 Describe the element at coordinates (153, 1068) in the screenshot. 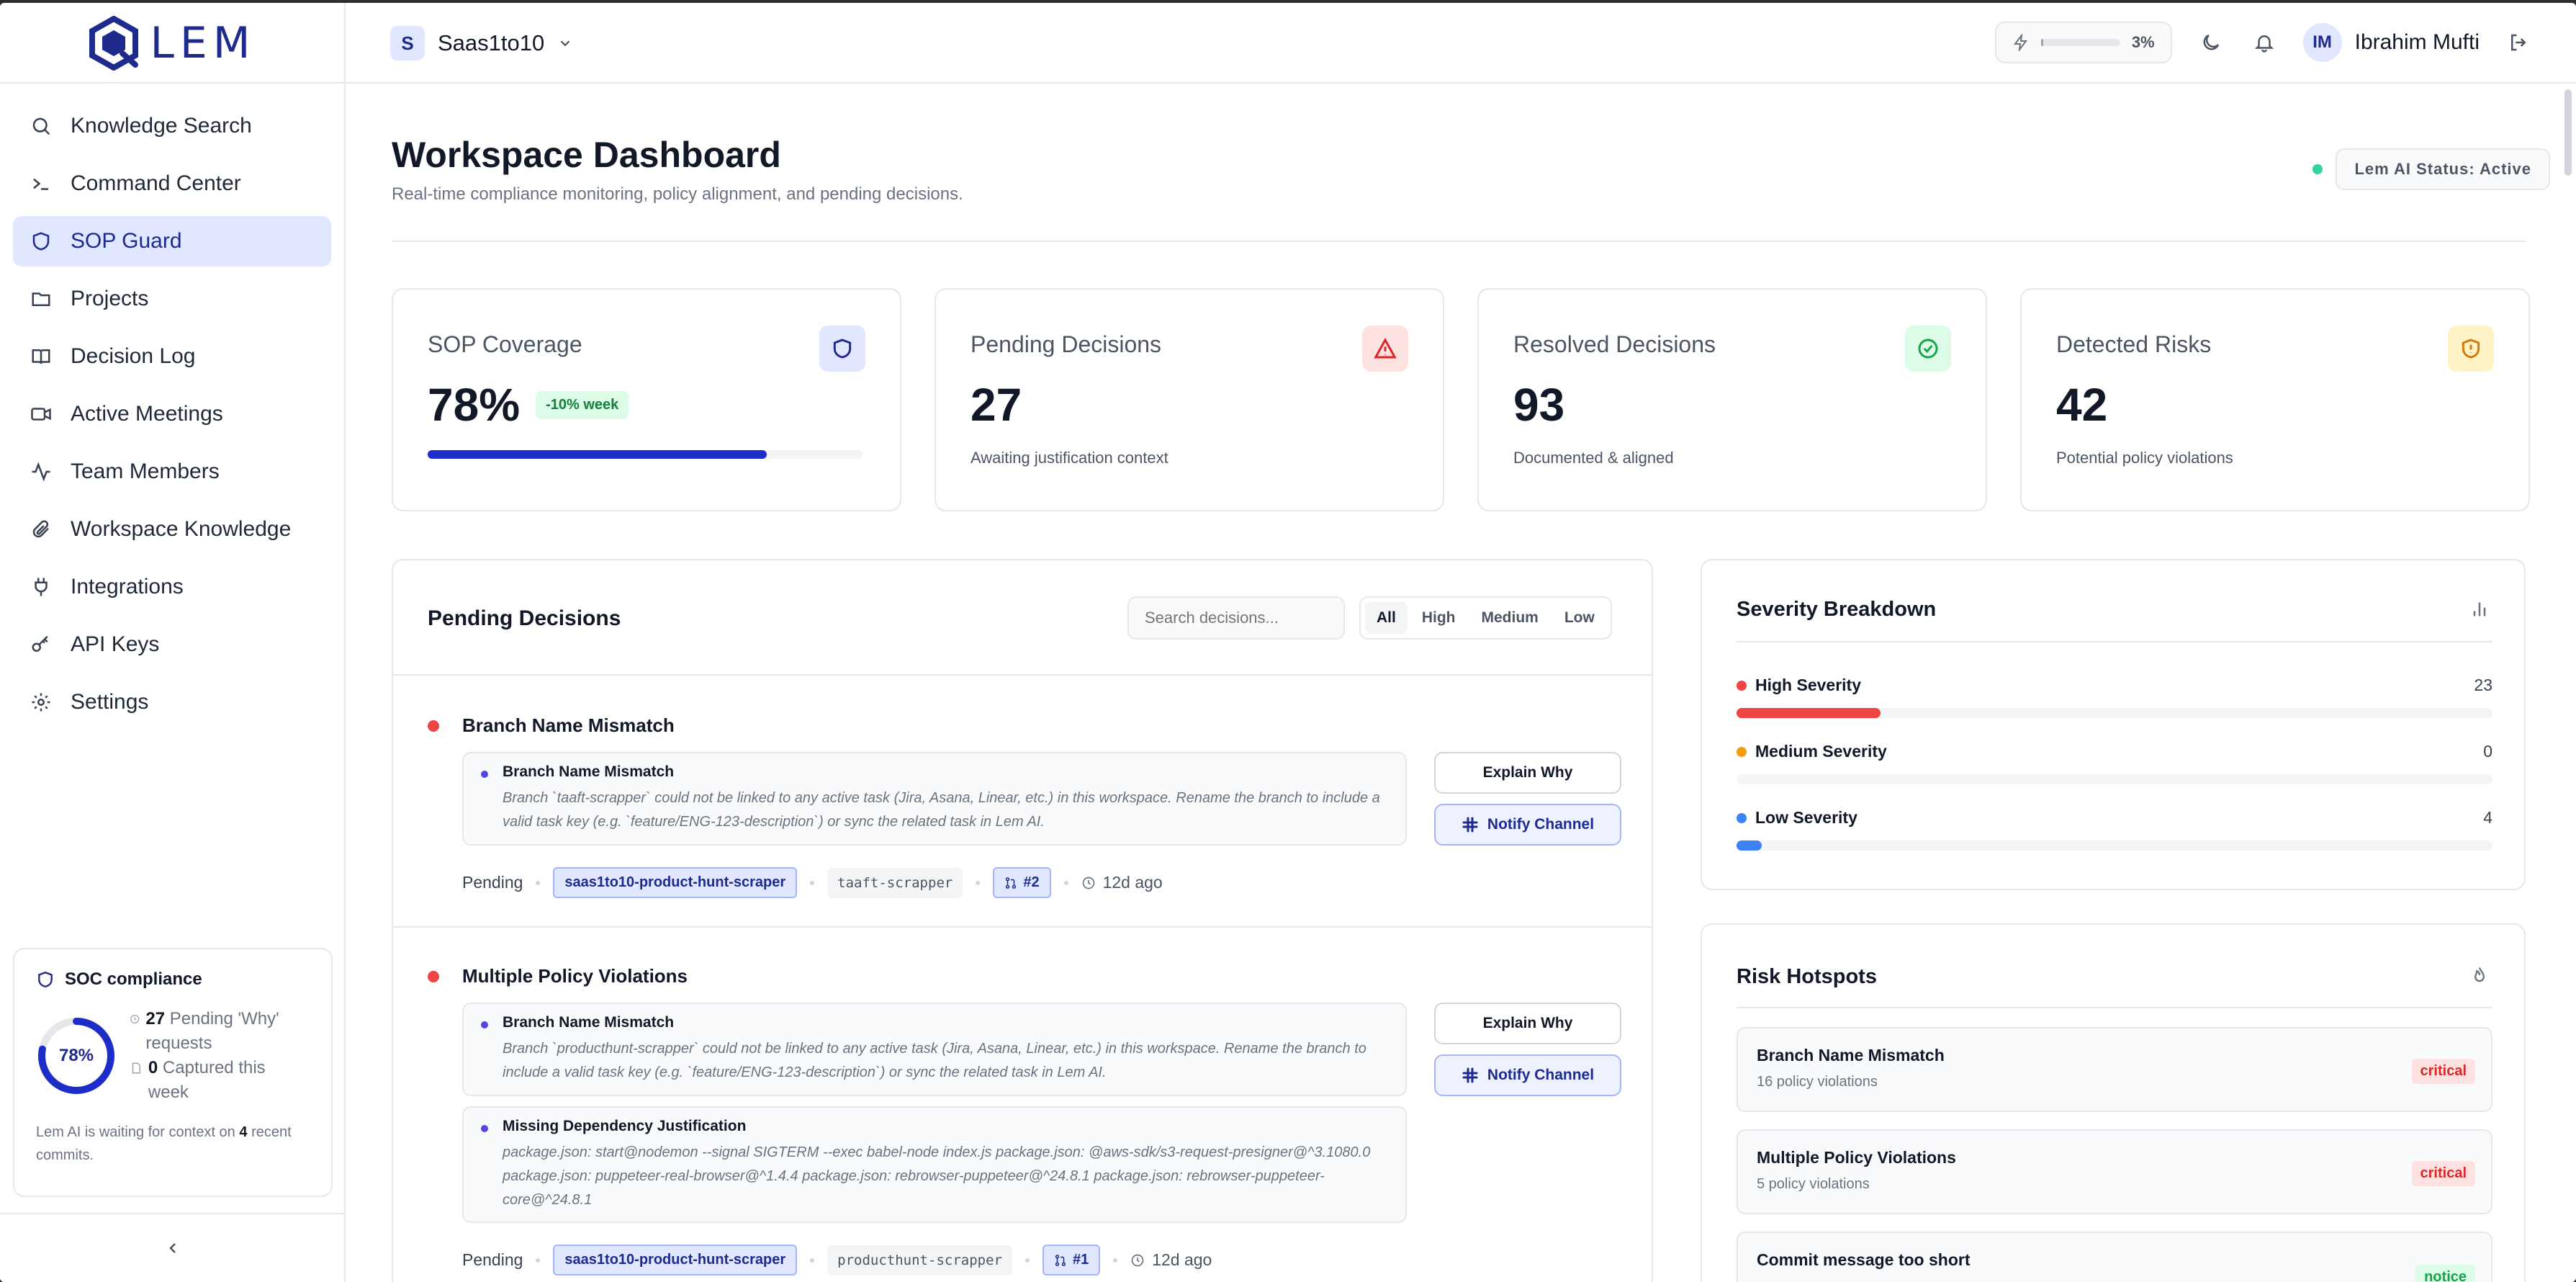

I see `soc-captured-count: 0` at that location.